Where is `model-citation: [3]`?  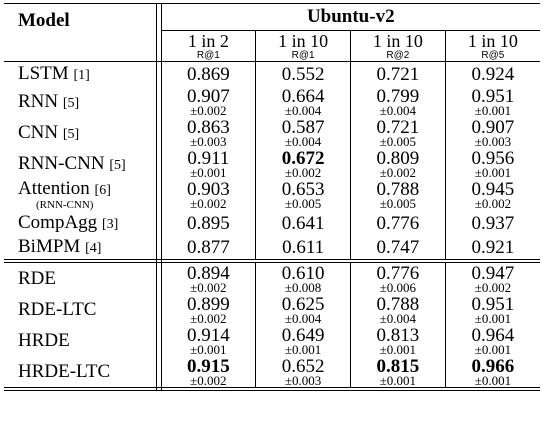 model-citation: [3] is located at coordinates (110, 225).